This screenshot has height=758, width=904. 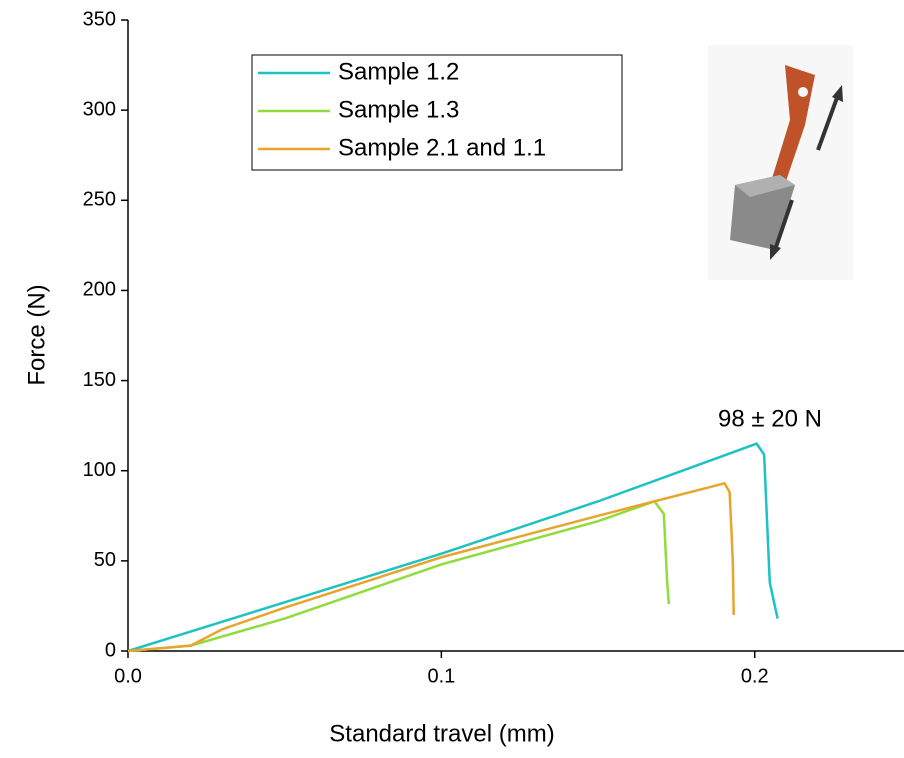 What do you see at coordinates (441, 733) in the screenshot?
I see `x-axis-label: Standard travel (mm)` at bounding box center [441, 733].